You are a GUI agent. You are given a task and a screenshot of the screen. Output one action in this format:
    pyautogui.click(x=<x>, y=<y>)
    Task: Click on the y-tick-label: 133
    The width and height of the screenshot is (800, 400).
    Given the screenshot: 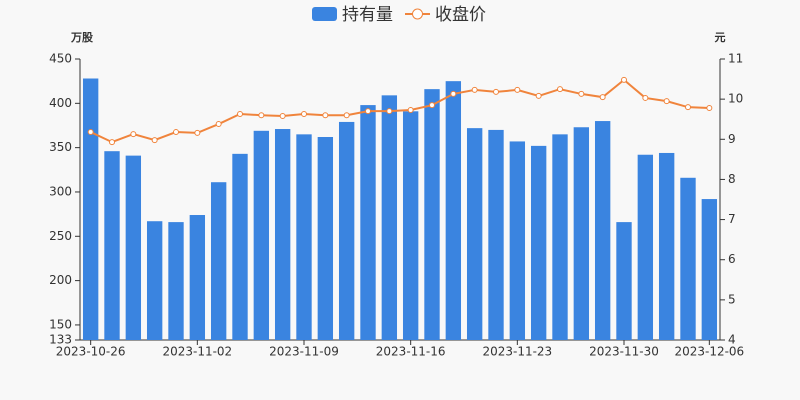 What is the action you would take?
    pyautogui.click(x=60, y=340)
    